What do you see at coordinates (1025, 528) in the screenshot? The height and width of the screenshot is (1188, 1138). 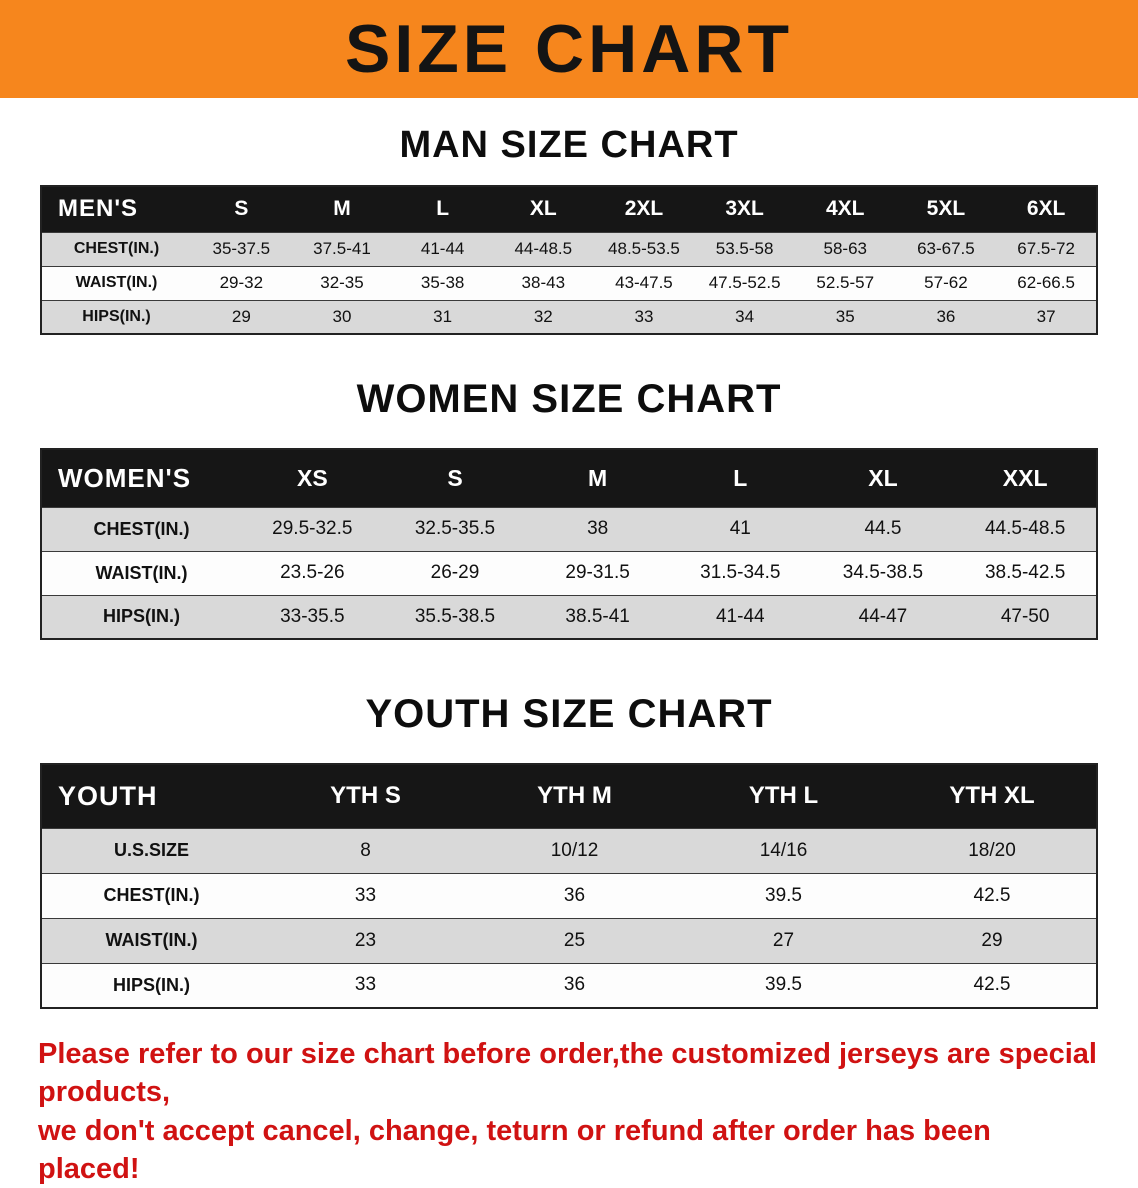 I see `size-value-cell: 44.5-48.5` at bounding box center [1025, 528].